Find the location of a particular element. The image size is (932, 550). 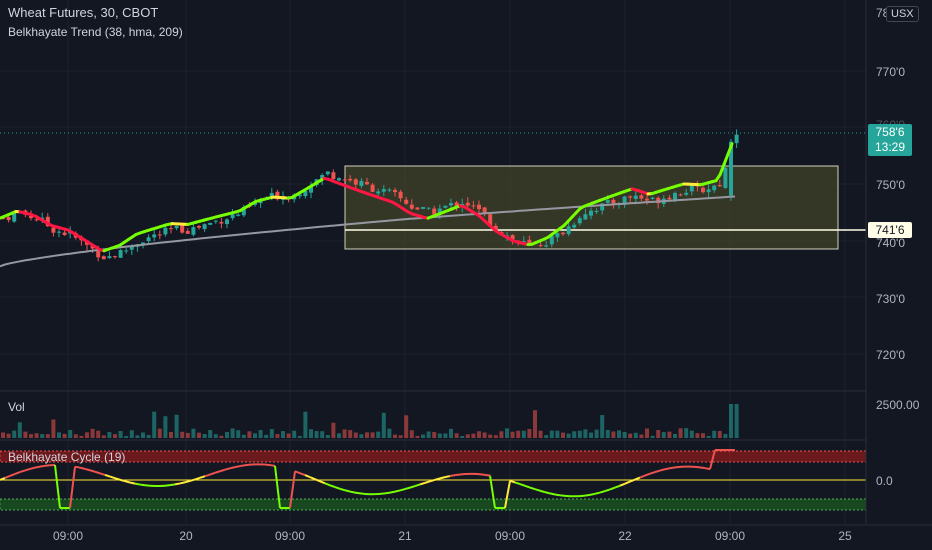

volume-label: Vol is located at coordinates (16, 407).